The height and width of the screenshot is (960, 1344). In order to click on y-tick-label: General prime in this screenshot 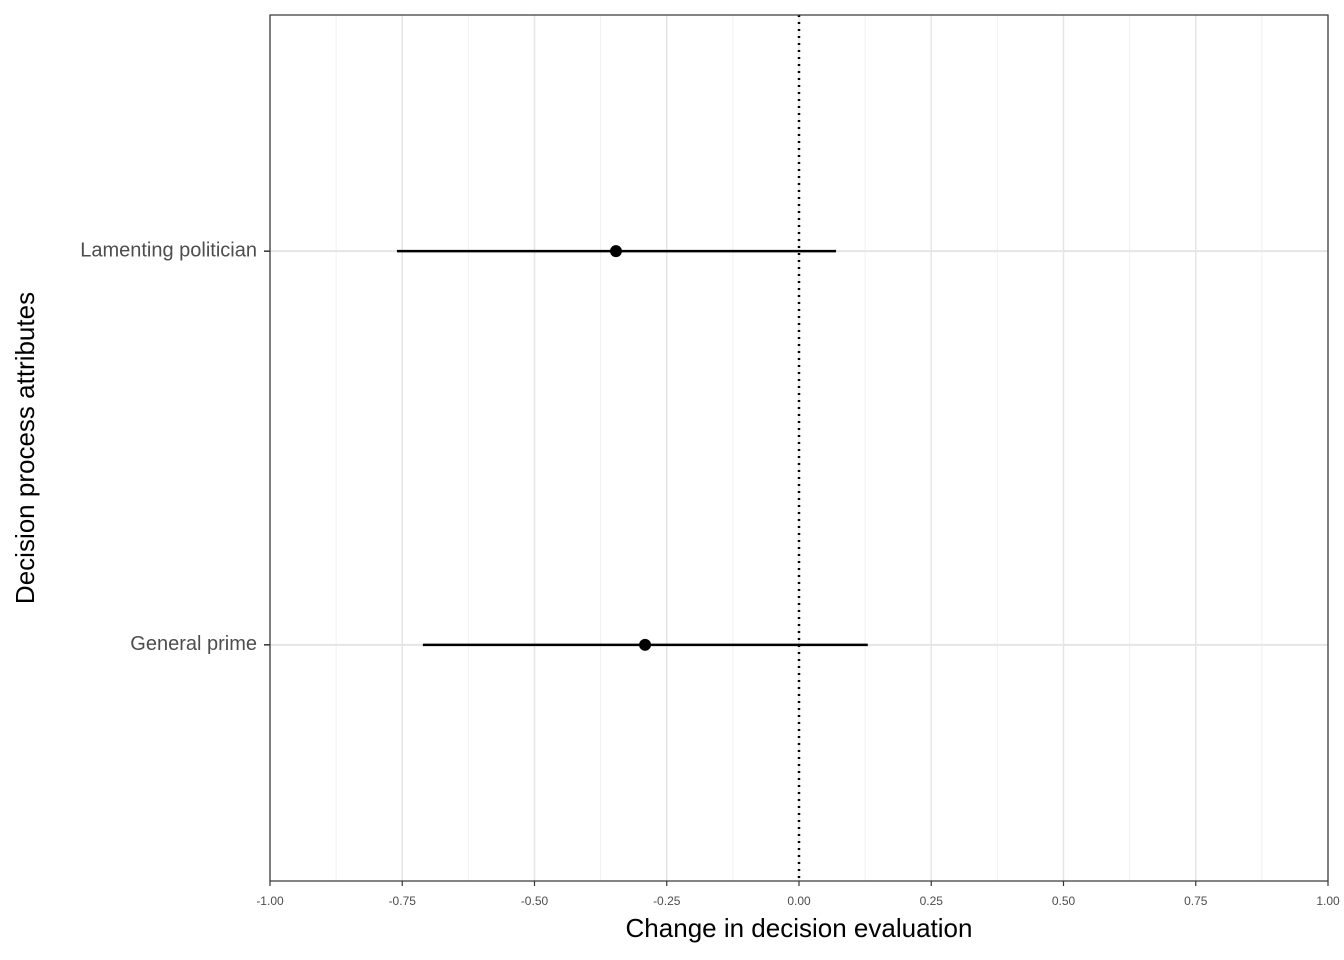, I will do `click(193, 644)`.